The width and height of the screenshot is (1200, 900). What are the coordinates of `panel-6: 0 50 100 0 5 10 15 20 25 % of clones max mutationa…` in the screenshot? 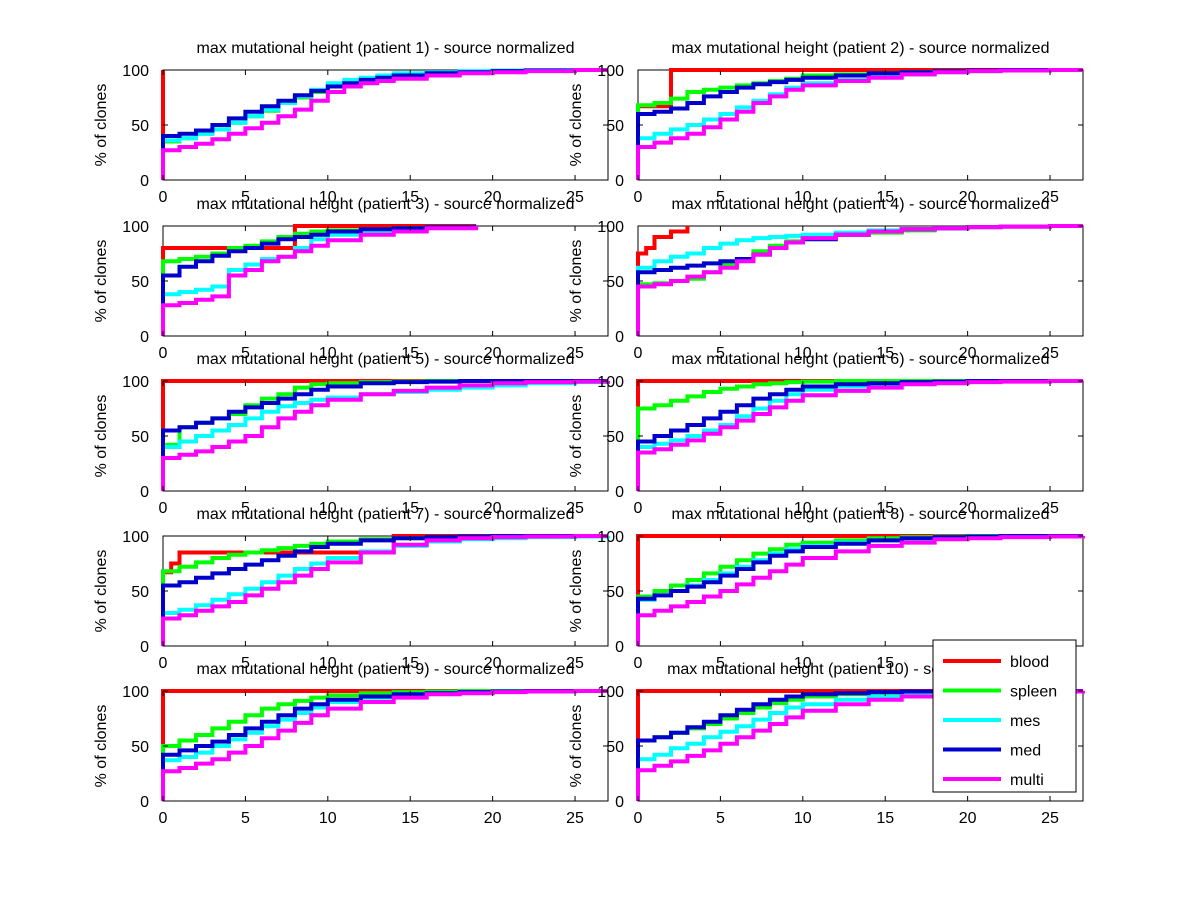 It's located at (826, 434).